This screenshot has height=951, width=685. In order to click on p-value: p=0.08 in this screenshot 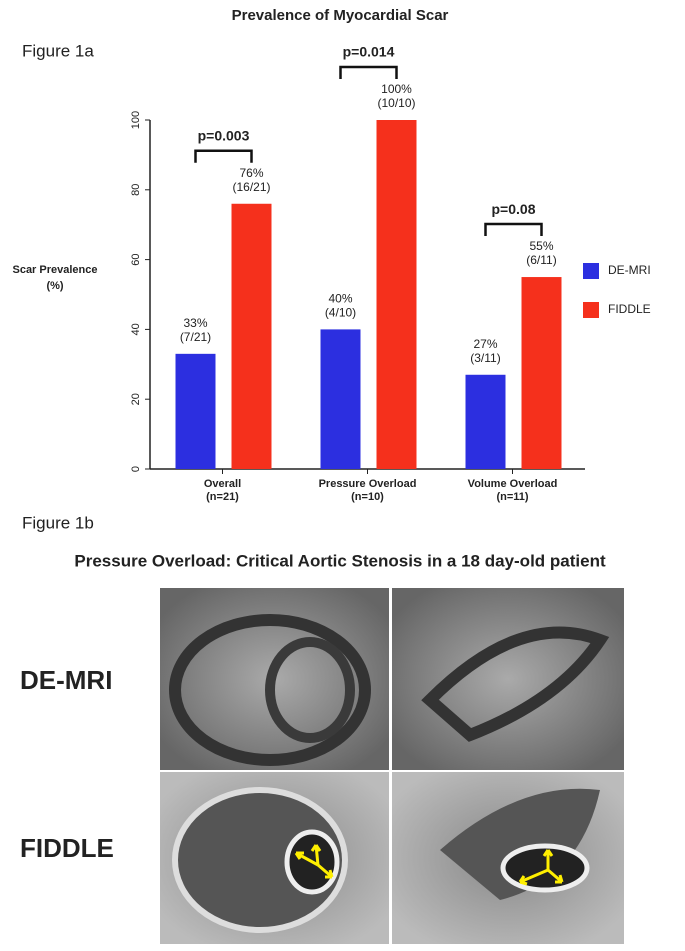, I will do `click(514, 209)`.